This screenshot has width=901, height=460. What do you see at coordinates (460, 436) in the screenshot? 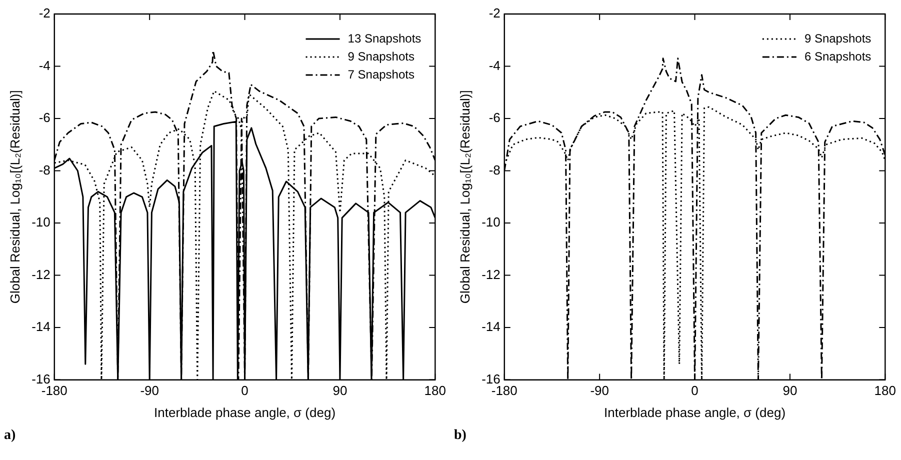
I see `text: b)` at bounding box center [460, 436].